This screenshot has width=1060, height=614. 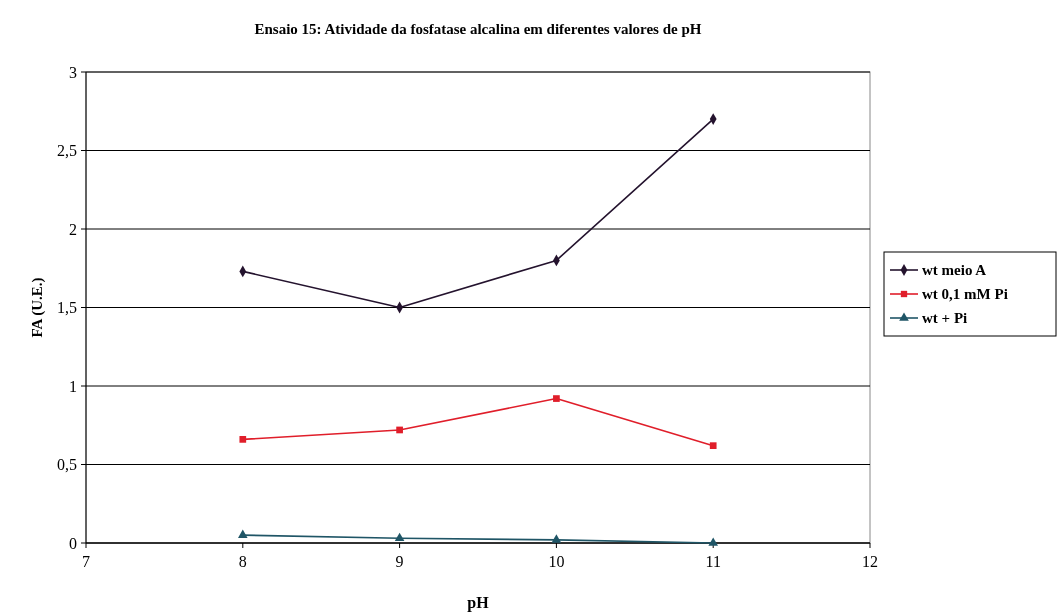 What do you see at coordinates (478, 29) in the screenshot?
I see `chart-title: Ensaio 15: Atividade da fosfatase alcalina em diferentes valores de pH` at bounding box center [478, 29].